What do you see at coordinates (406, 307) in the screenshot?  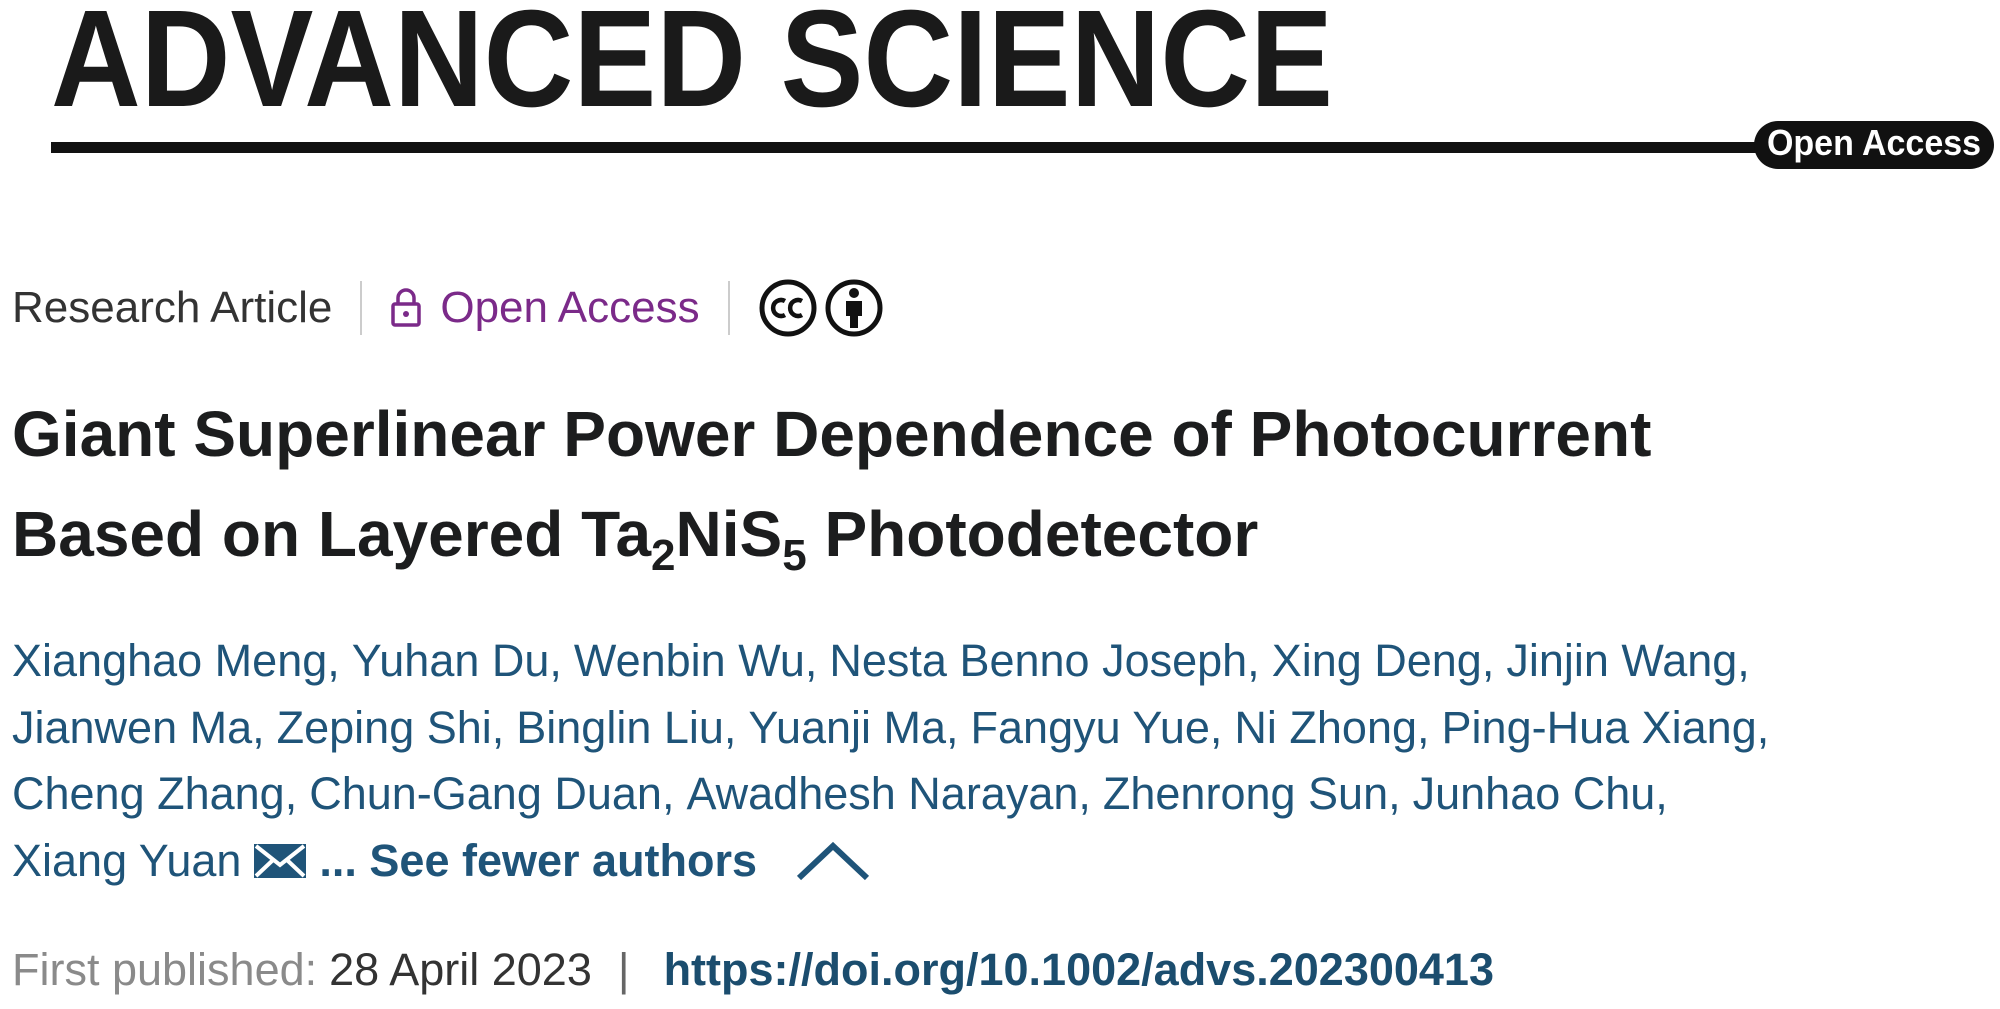 I see `lock-icon` at bounding box center [406, 307].